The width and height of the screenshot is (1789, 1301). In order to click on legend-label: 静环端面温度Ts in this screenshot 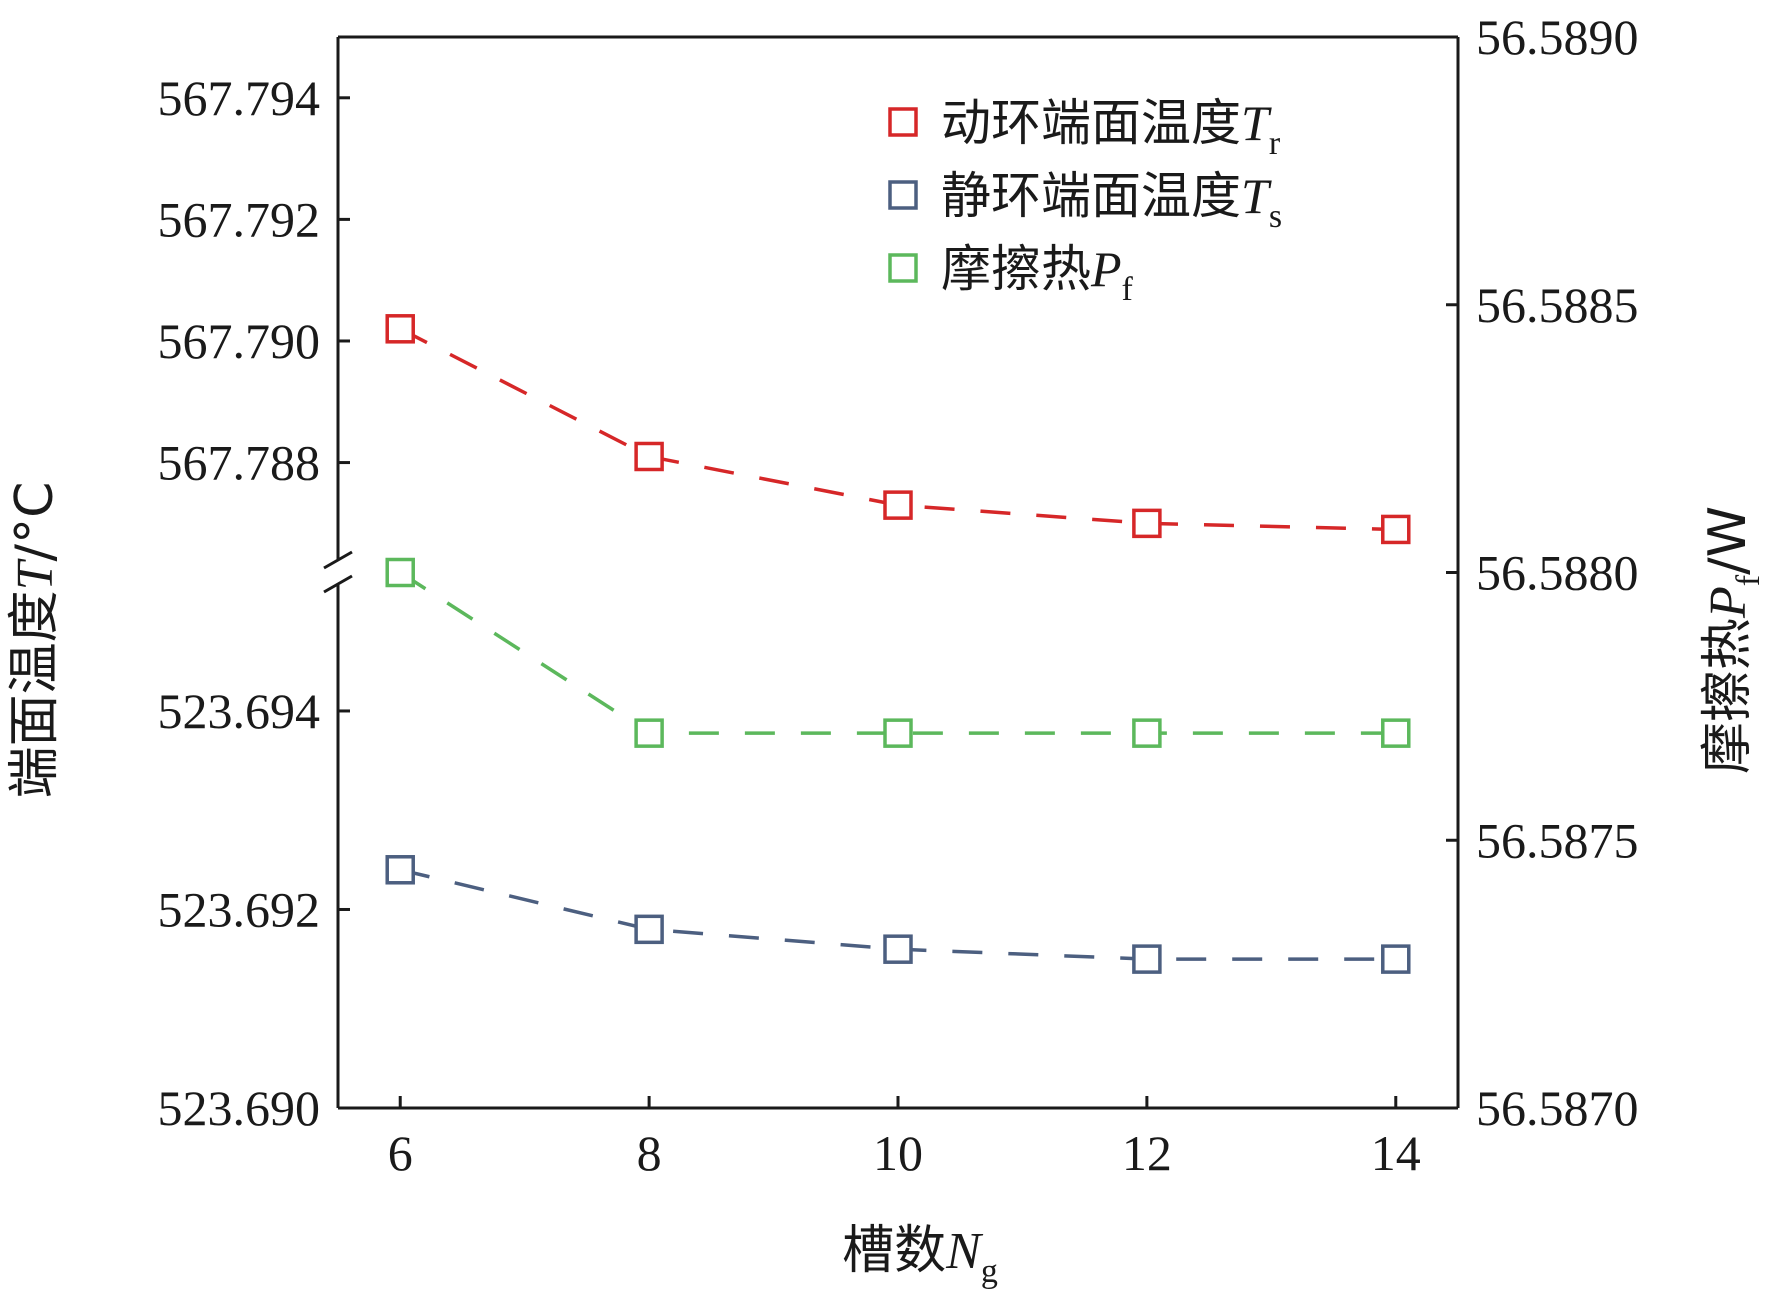, I will do `click(1111, 201)`.